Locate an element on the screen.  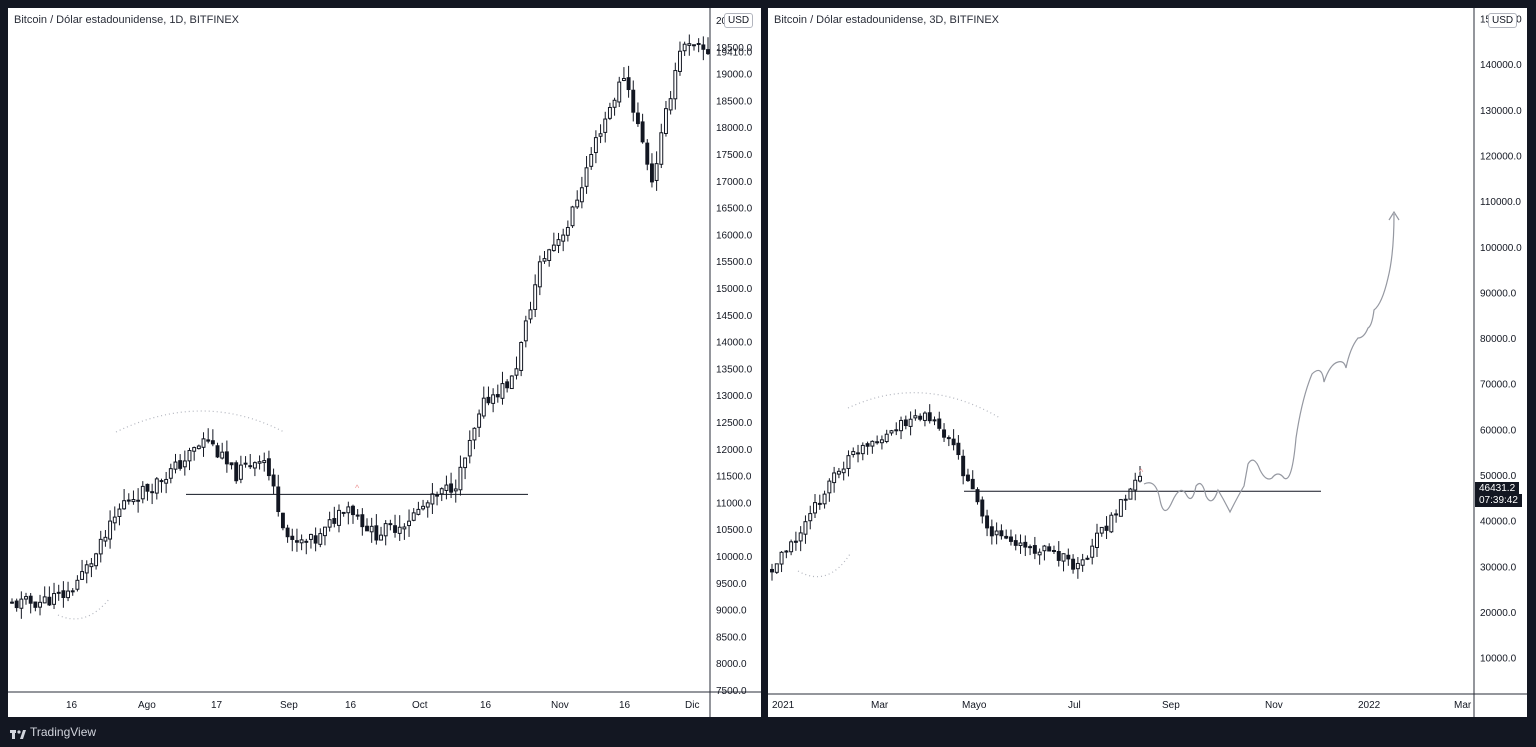
tradingview-logo-text: TradingView is located at coordinates (63, 732).